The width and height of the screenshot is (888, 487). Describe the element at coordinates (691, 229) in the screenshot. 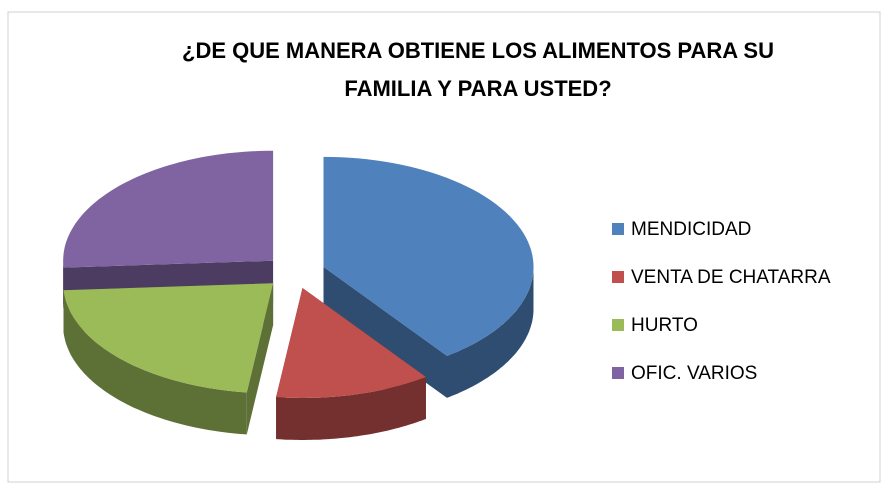

I see `legend-label: MENDICIDAD` at that location.